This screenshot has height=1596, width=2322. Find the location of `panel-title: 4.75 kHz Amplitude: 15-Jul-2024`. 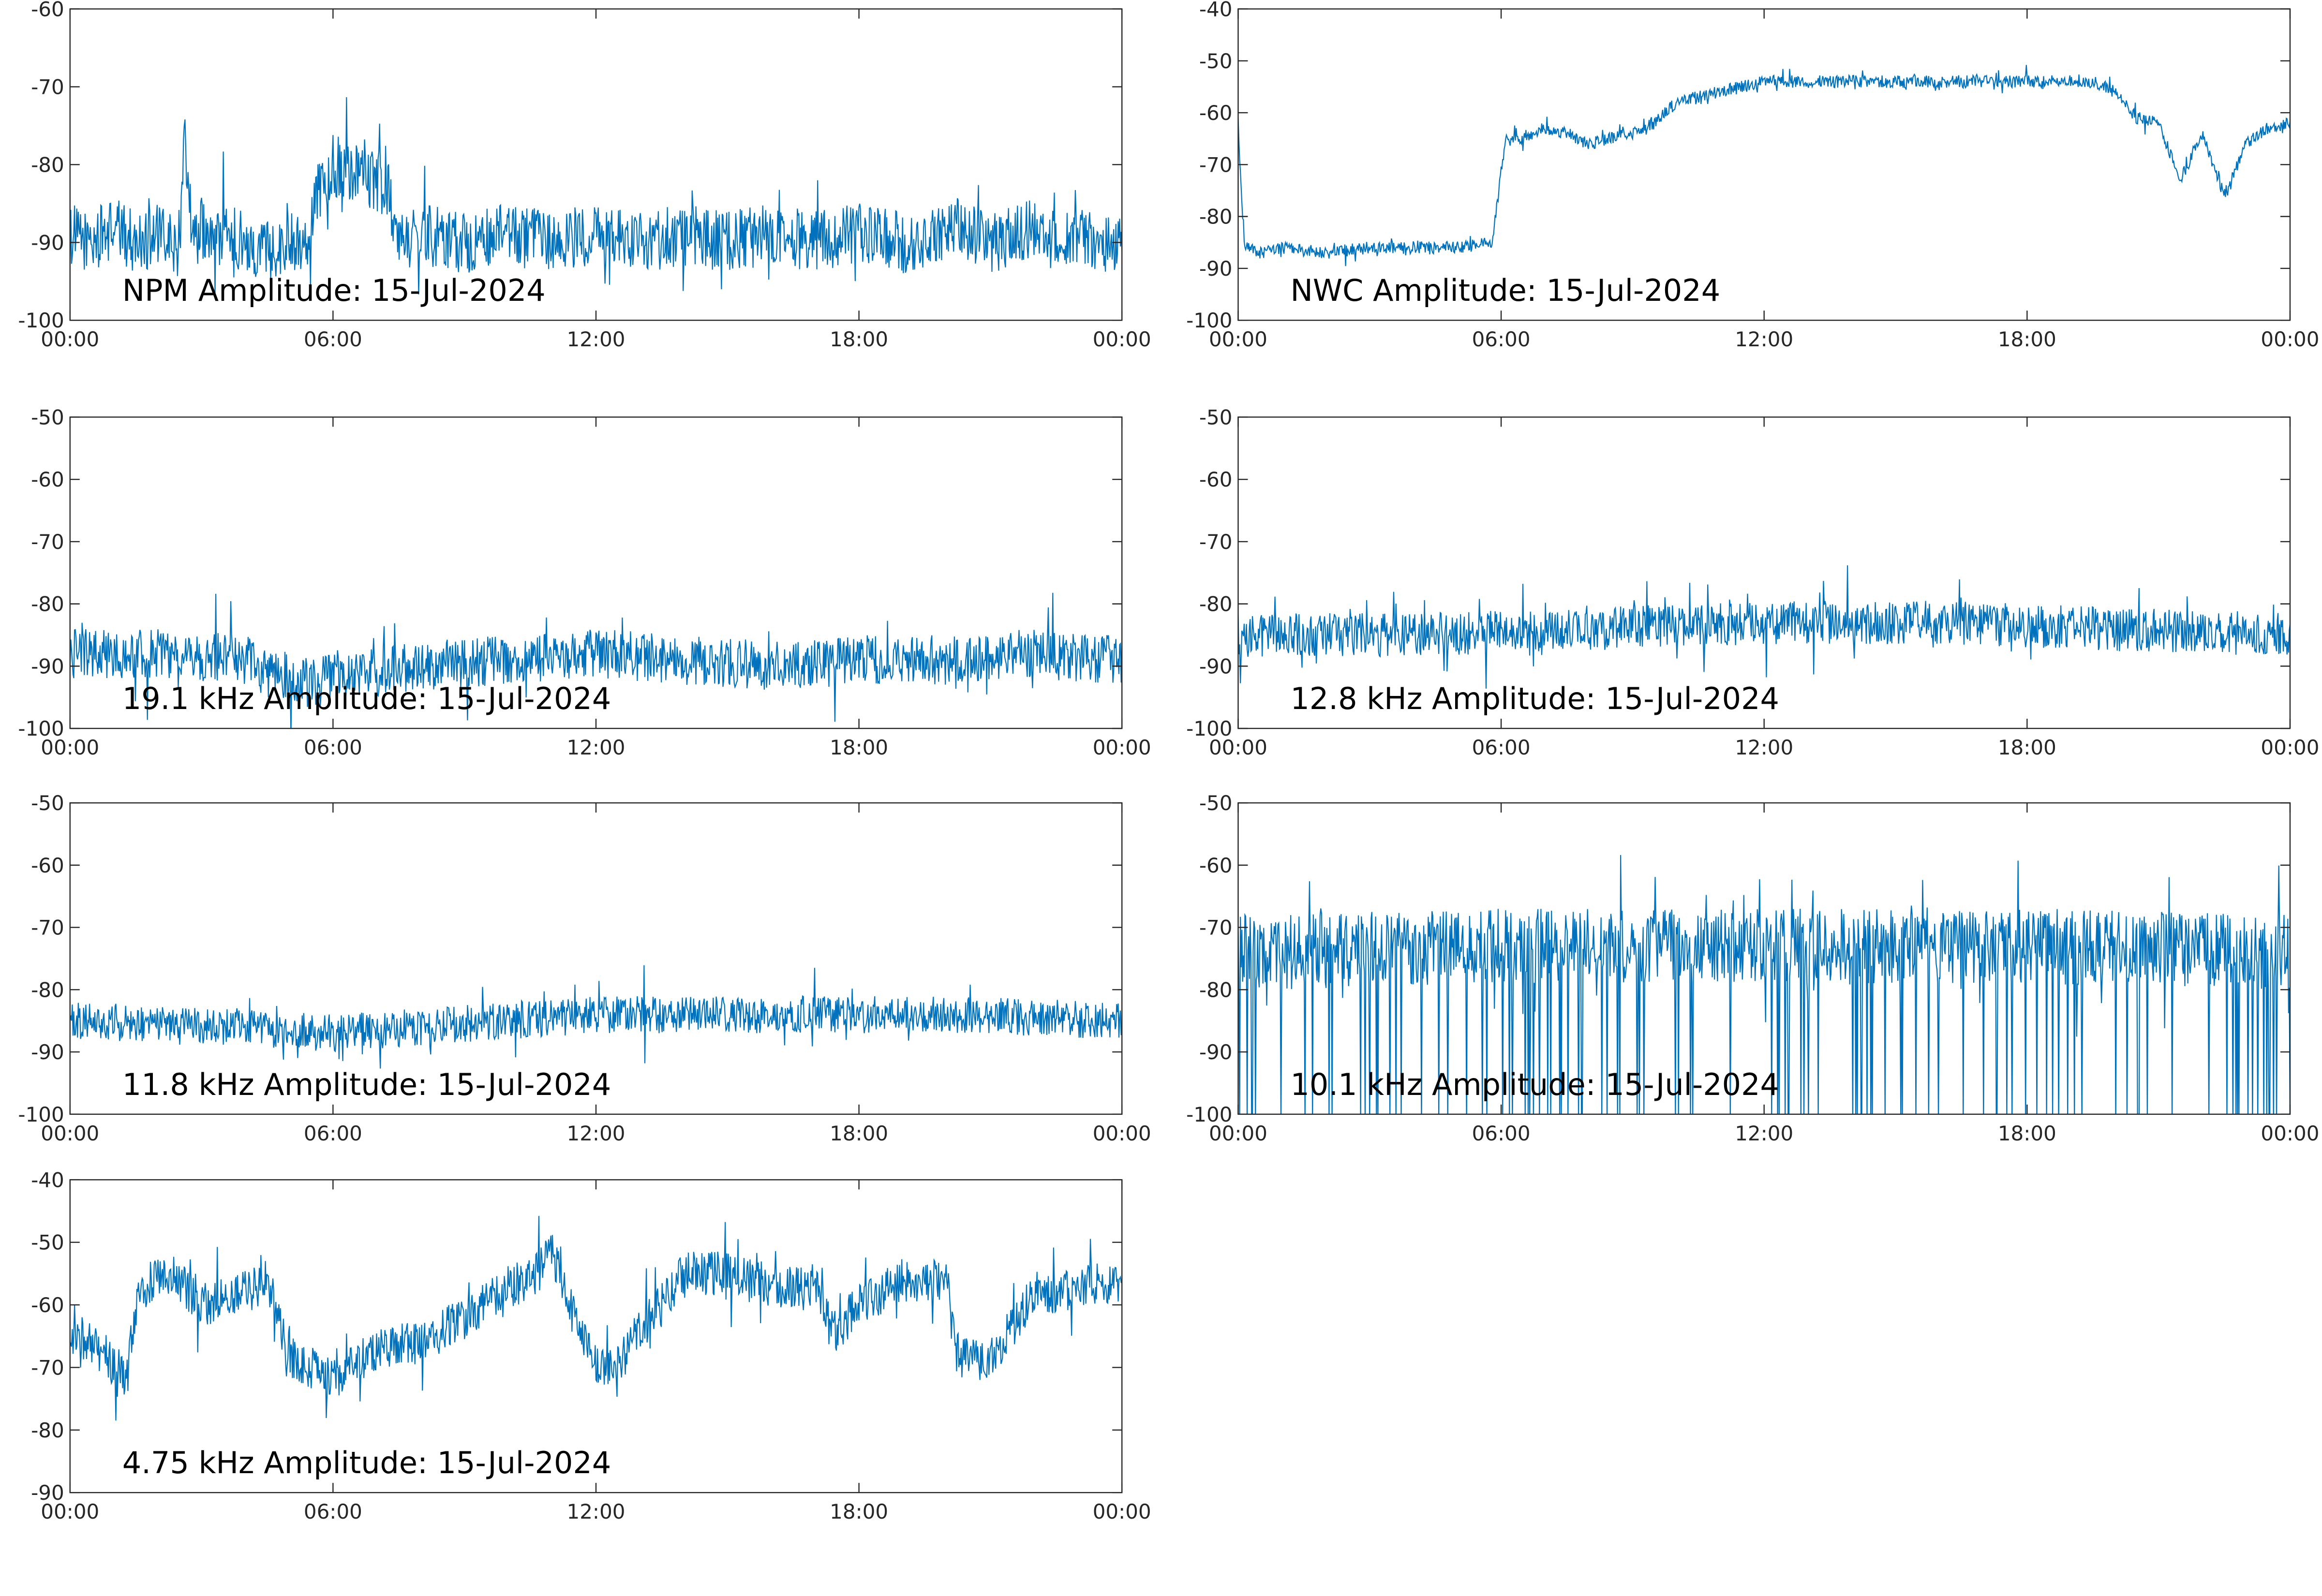

panel-title: 4.75 kHz Amplitude: 15-Jul-2024 is located at coordinates (366, 1462).